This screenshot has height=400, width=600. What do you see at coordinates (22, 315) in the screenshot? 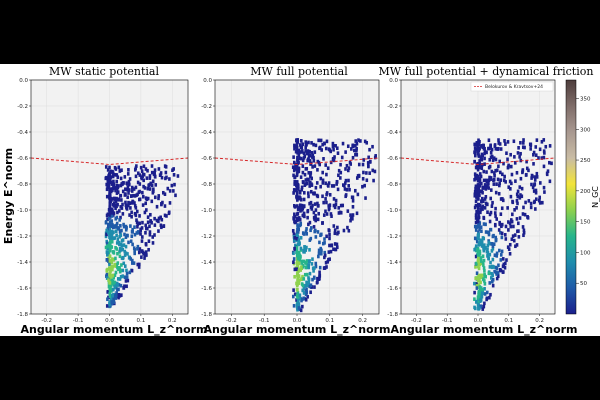
I see `y-tick-label: -1.8` at bounding box center [22, 315].